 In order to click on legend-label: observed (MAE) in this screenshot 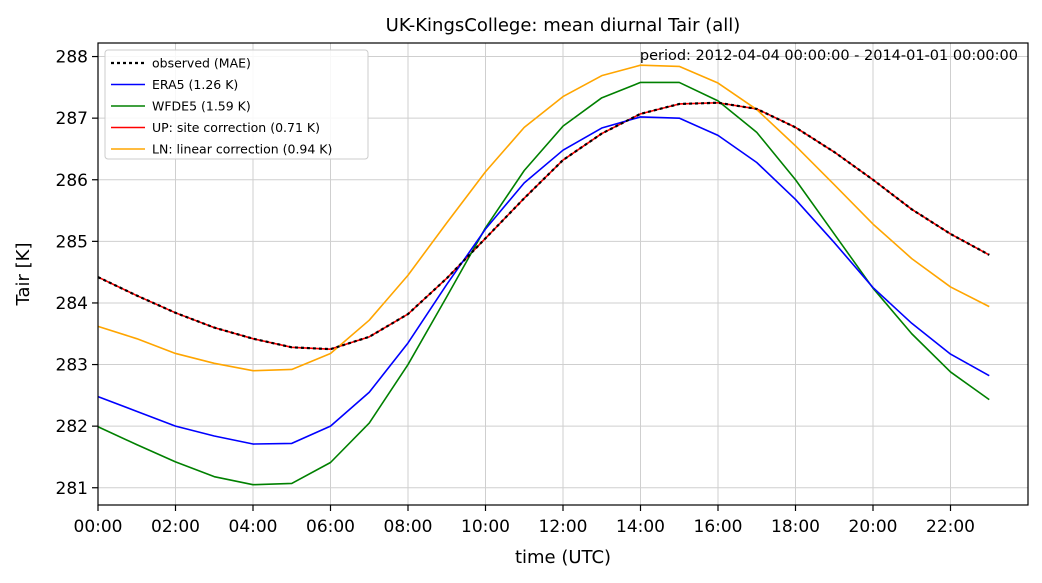, I will do `click(201, 63)`.